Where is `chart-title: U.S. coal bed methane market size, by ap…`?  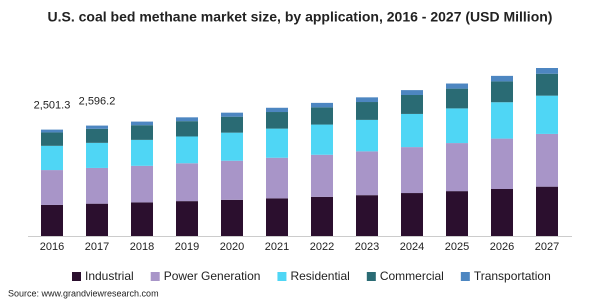
chart-title: U.S. coal bed methane market size, by ap… is located at coordinates (300, 17).